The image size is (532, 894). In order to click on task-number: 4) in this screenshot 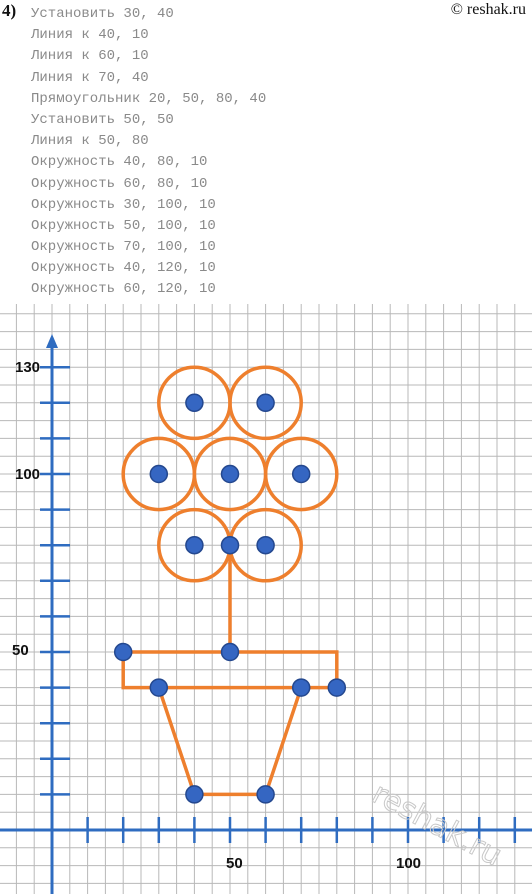, I will do `click(9, 10)`.